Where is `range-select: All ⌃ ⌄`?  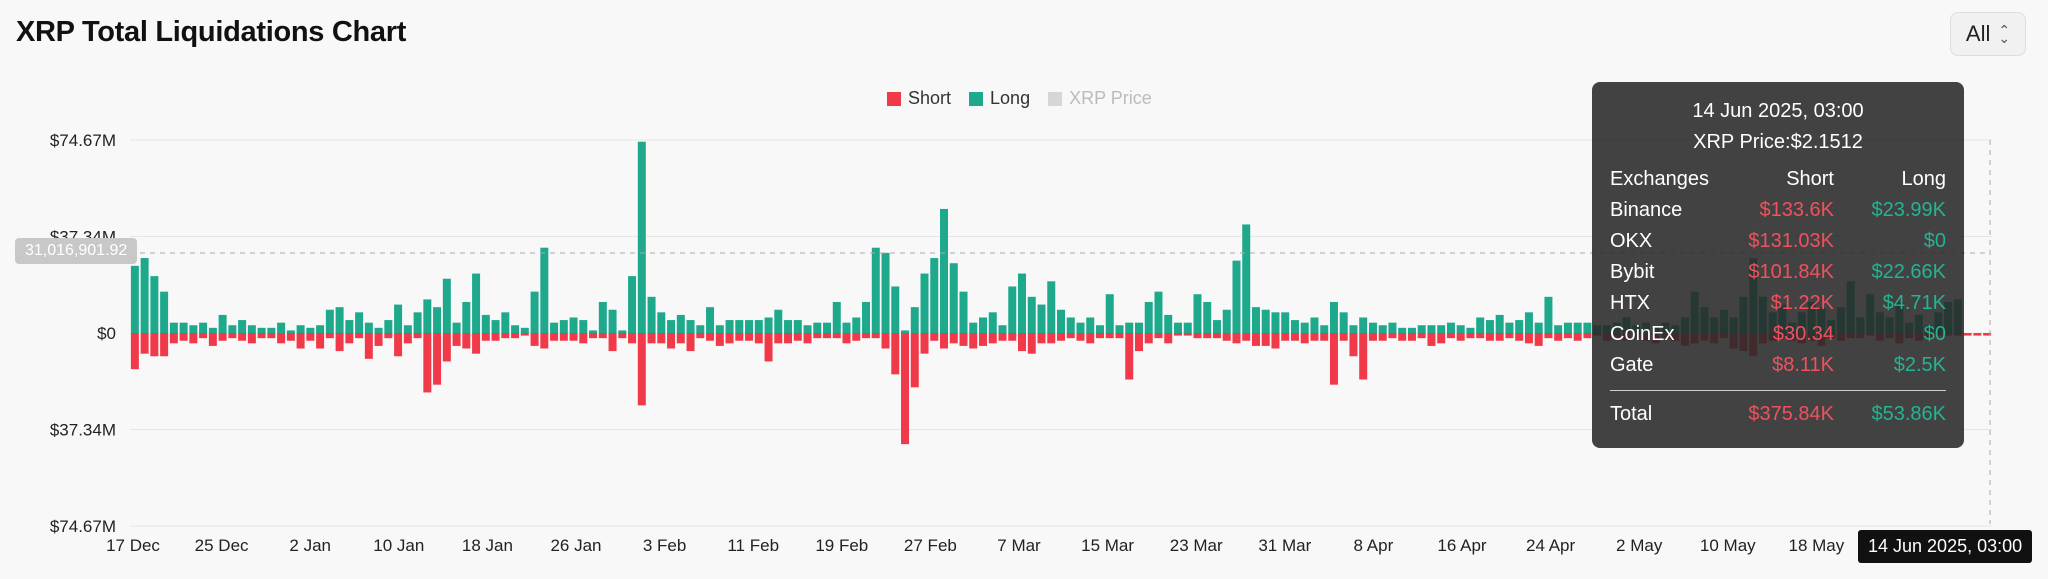 range-select: All ⌃ ⌄ is located at coordinates (1988, 34).